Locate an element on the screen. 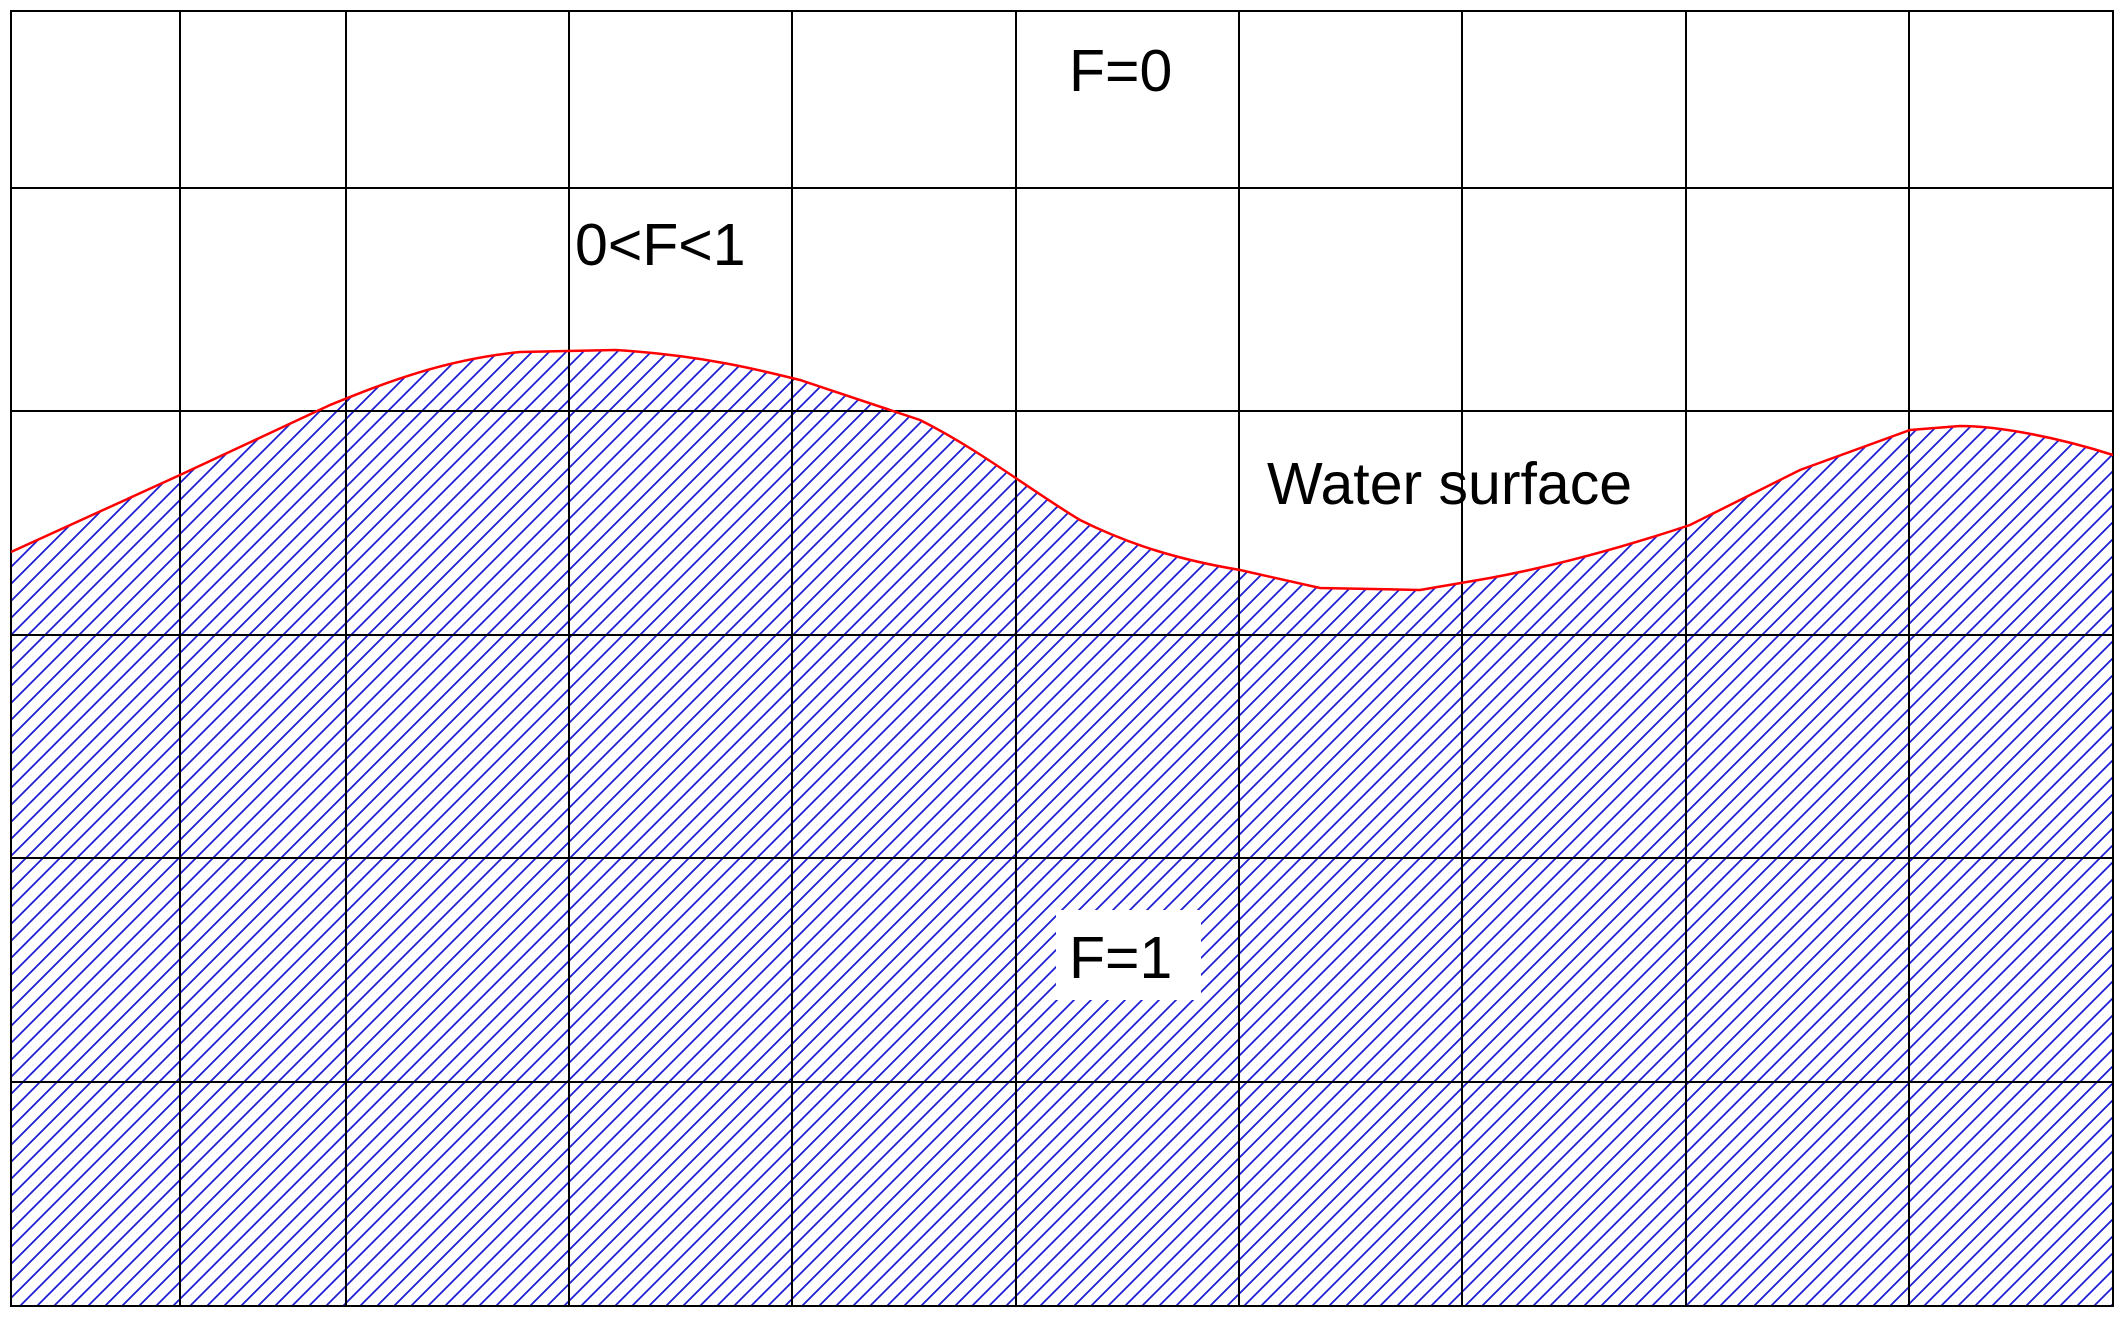  label-f-one-background is located at coordinates (1128, 955).